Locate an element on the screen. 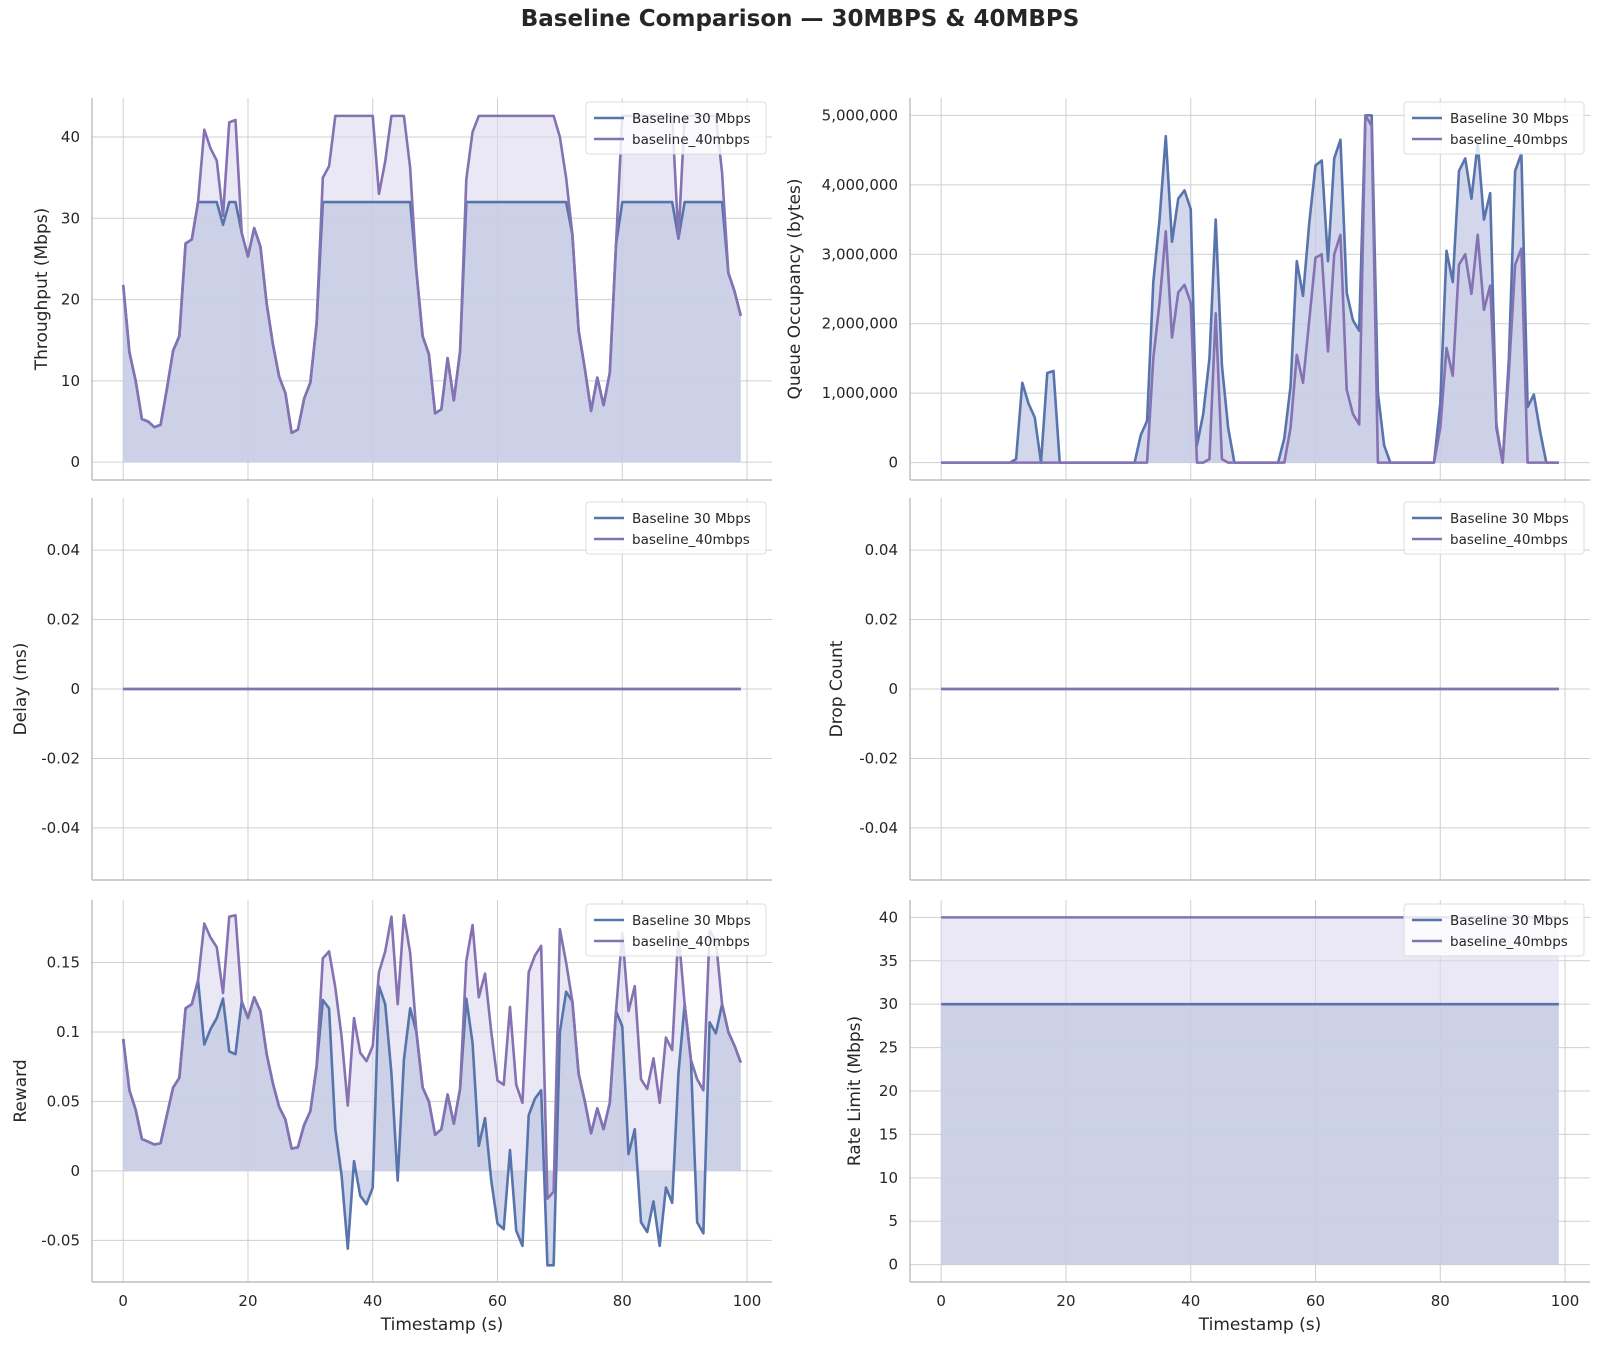 Image resolution: width=1600 pixels, height=1345 pixels. y-tick-label: 35 is located at coordinates (888, 961).